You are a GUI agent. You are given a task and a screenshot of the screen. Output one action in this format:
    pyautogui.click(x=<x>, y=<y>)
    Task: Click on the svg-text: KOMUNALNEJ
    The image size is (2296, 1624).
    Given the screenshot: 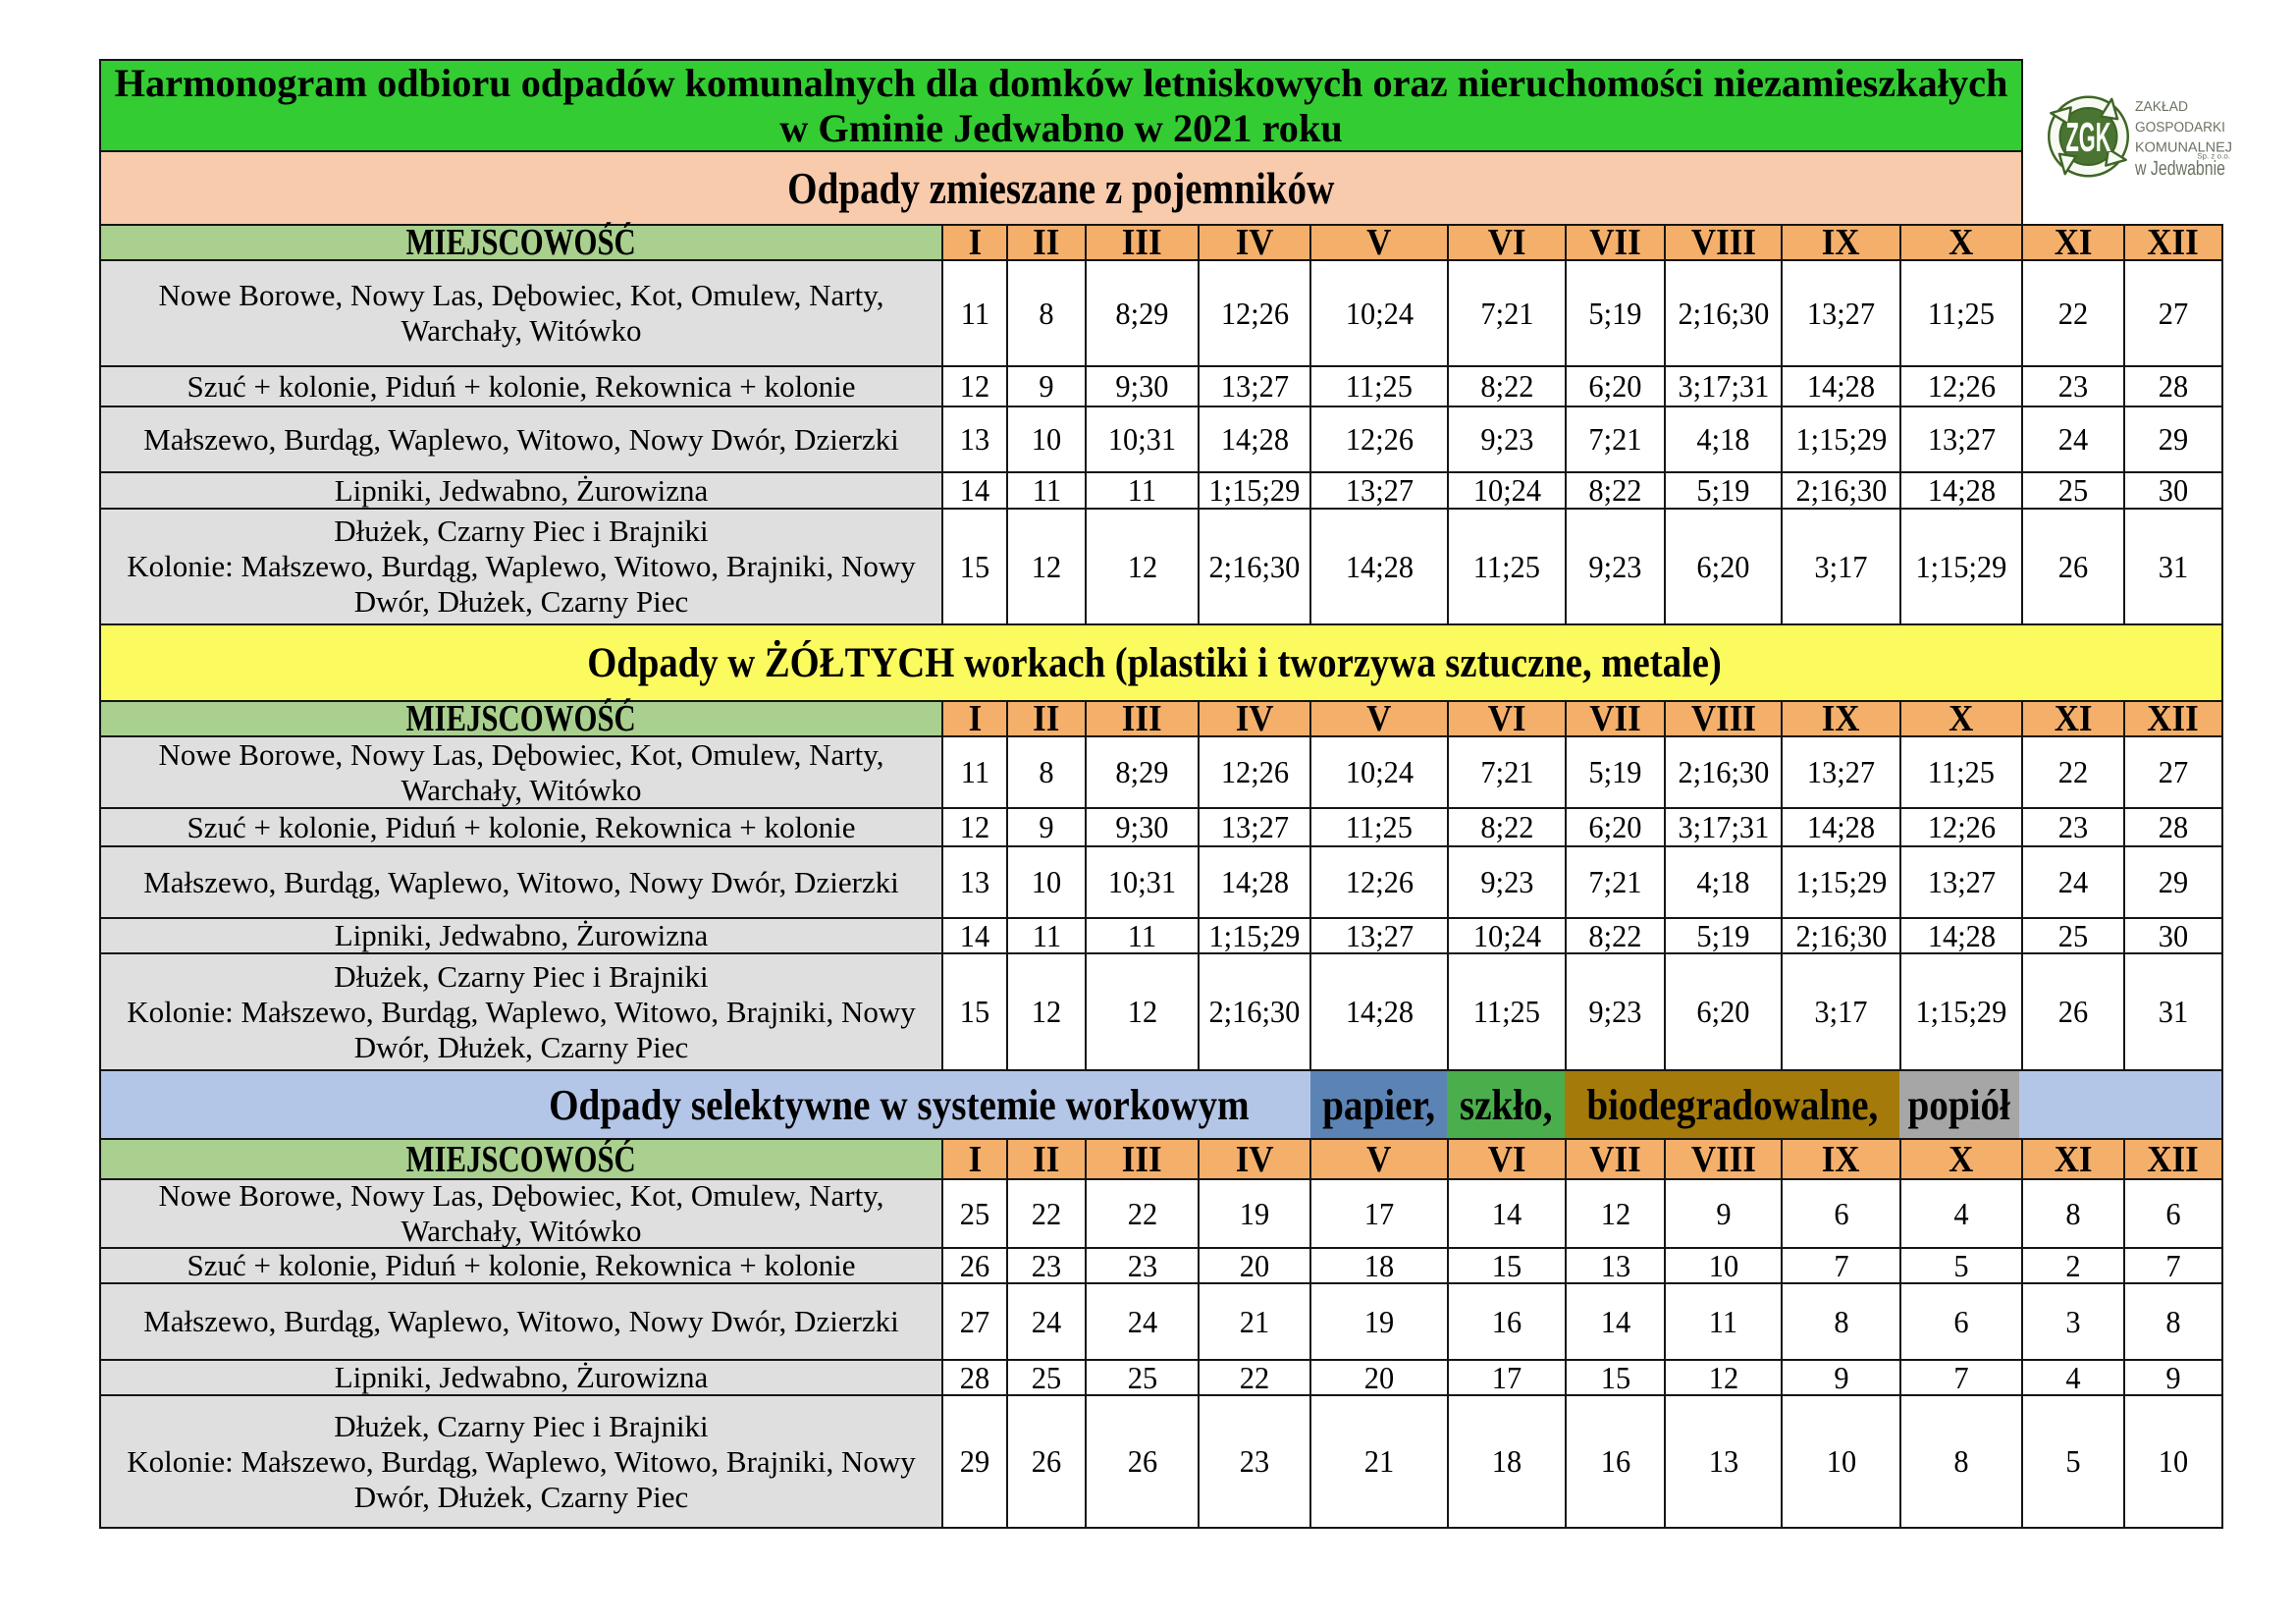 What is the action you would take?
    pyautogui.click(x=2183, y=148)
    